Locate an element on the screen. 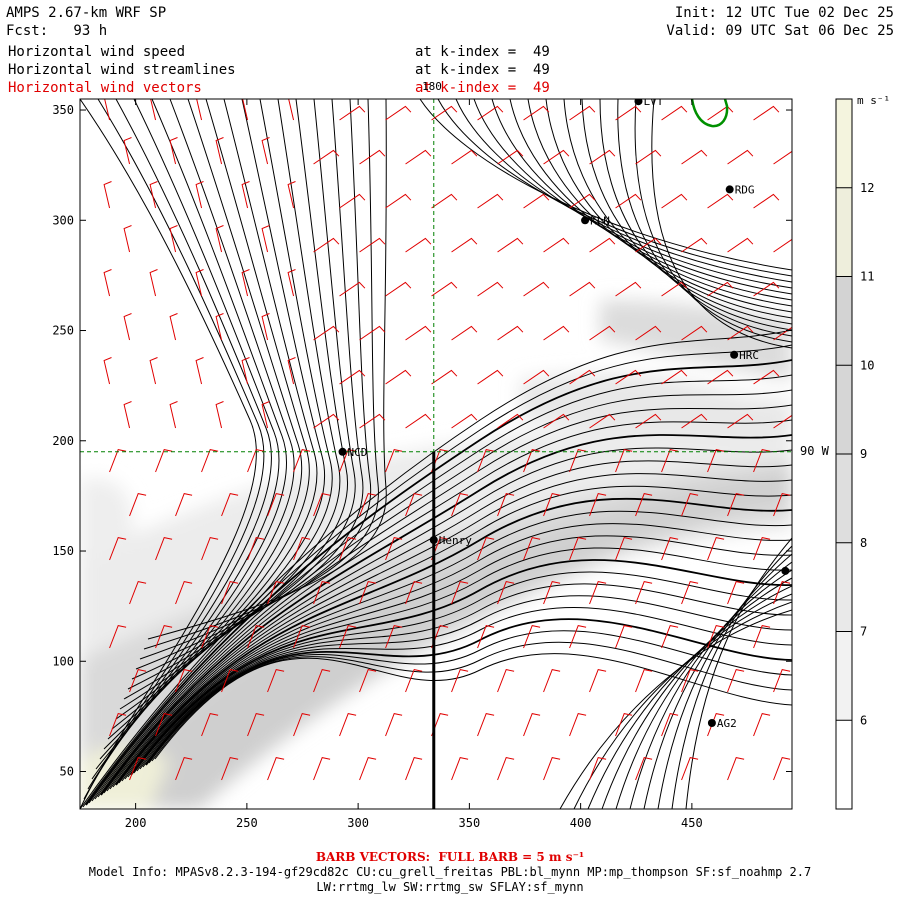  y-tick-label: 350 is located at coordinates (63, 110).